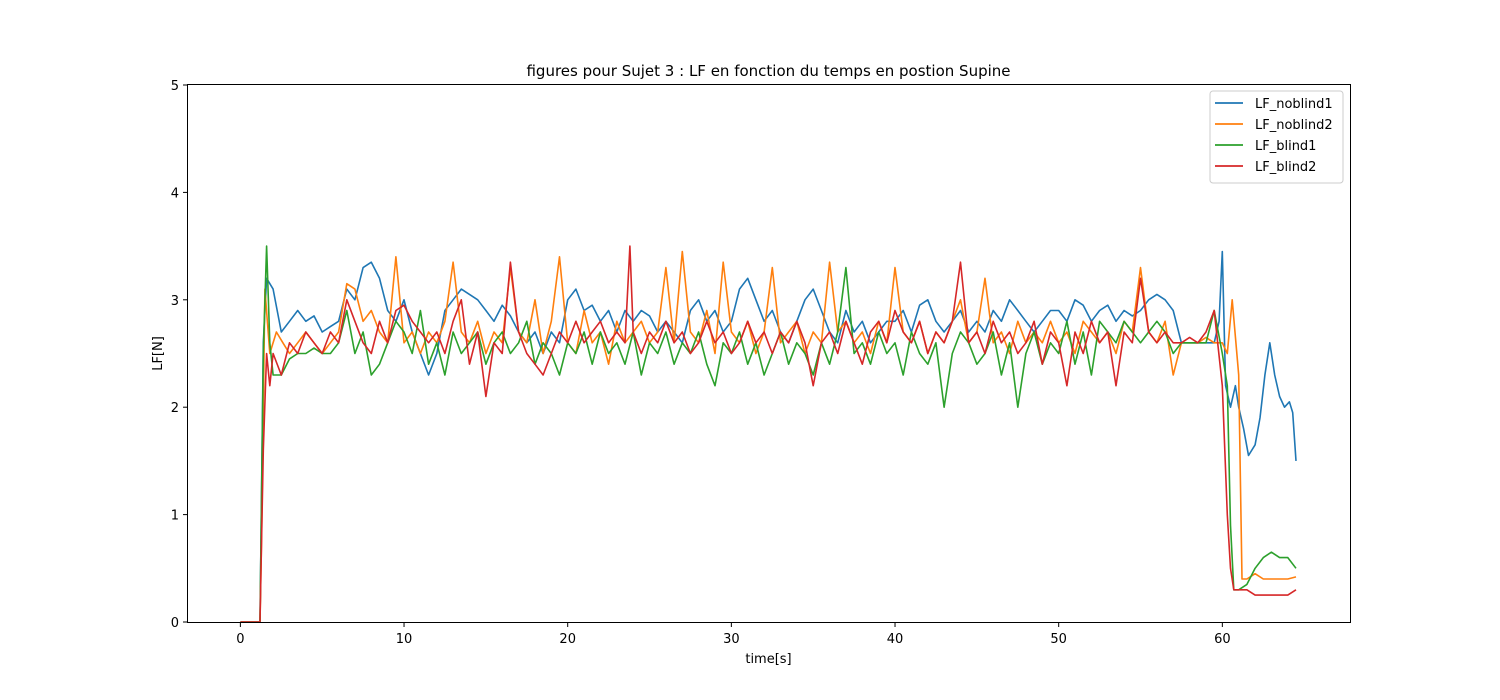  I want to click on y-tick-label: 5, so click(175, 86).